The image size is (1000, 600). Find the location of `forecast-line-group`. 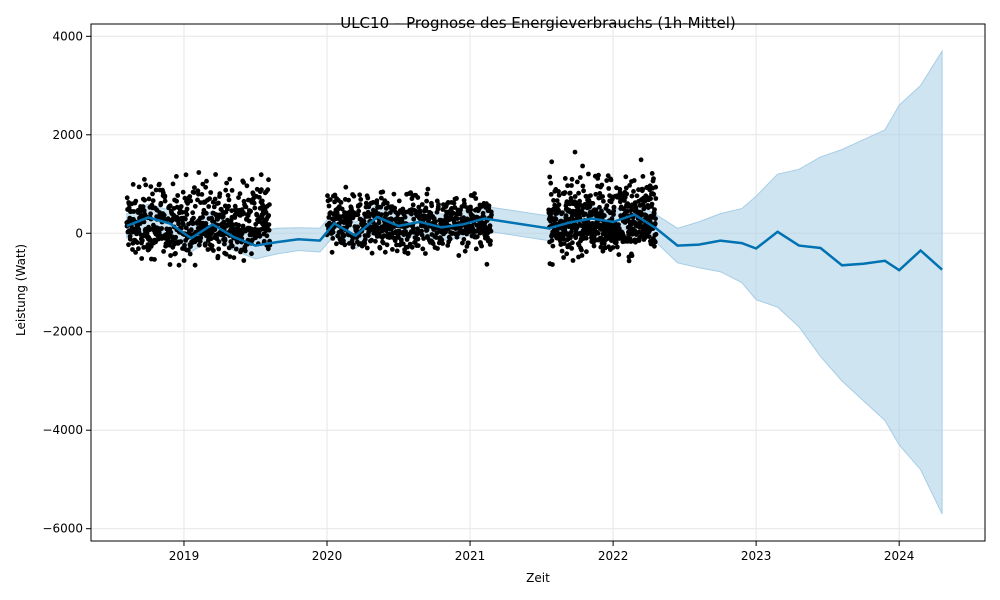

forecast-line-group is located at coordinates (534, 242).